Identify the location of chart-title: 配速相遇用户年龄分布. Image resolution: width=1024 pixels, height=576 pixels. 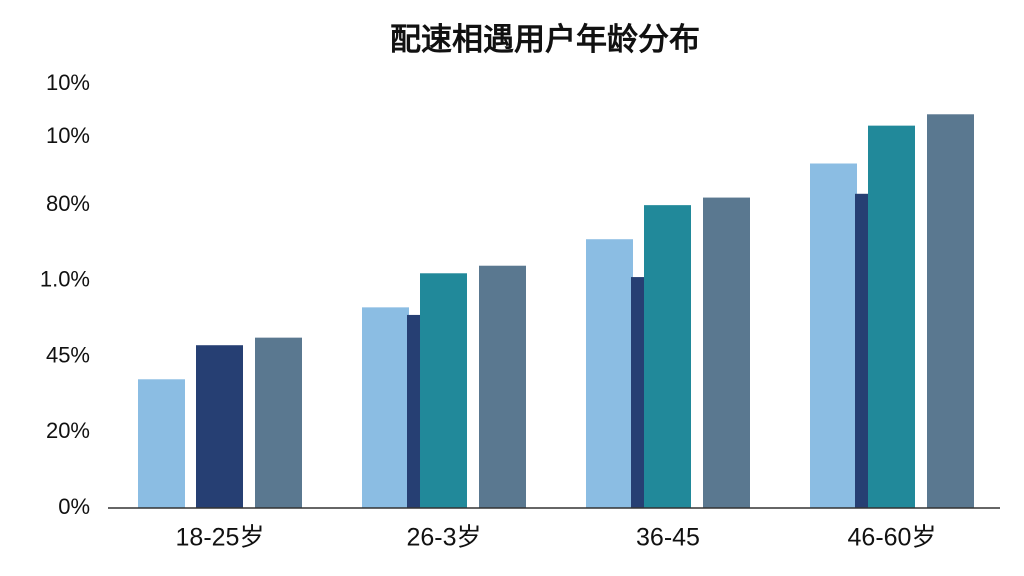
(545, 39).